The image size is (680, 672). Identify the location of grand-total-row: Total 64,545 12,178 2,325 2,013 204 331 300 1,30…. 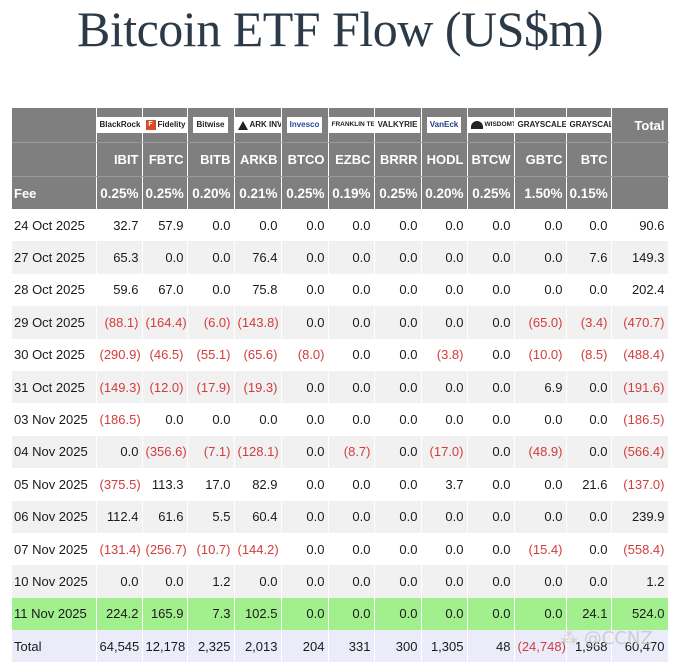
(340, 646).